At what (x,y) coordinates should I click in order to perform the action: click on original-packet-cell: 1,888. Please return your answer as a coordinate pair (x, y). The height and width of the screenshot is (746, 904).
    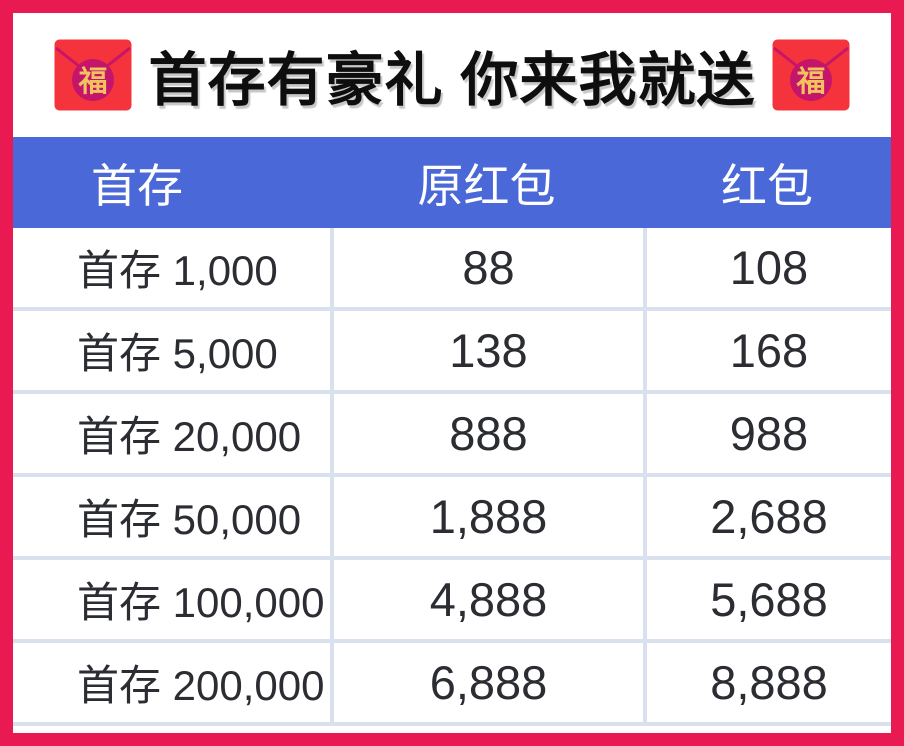
    Looking at the image, I should click on (486, 516).